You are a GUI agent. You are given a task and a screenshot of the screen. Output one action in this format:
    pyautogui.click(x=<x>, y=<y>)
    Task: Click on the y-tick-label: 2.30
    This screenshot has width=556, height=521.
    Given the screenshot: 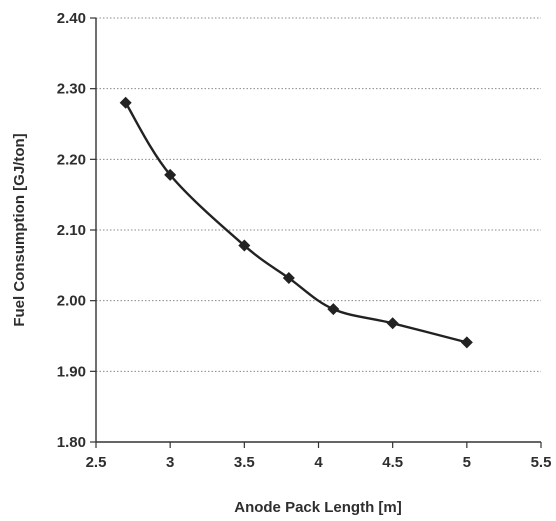 What is the action you would take?
    pyautogui.click(x=71, y=89)
    